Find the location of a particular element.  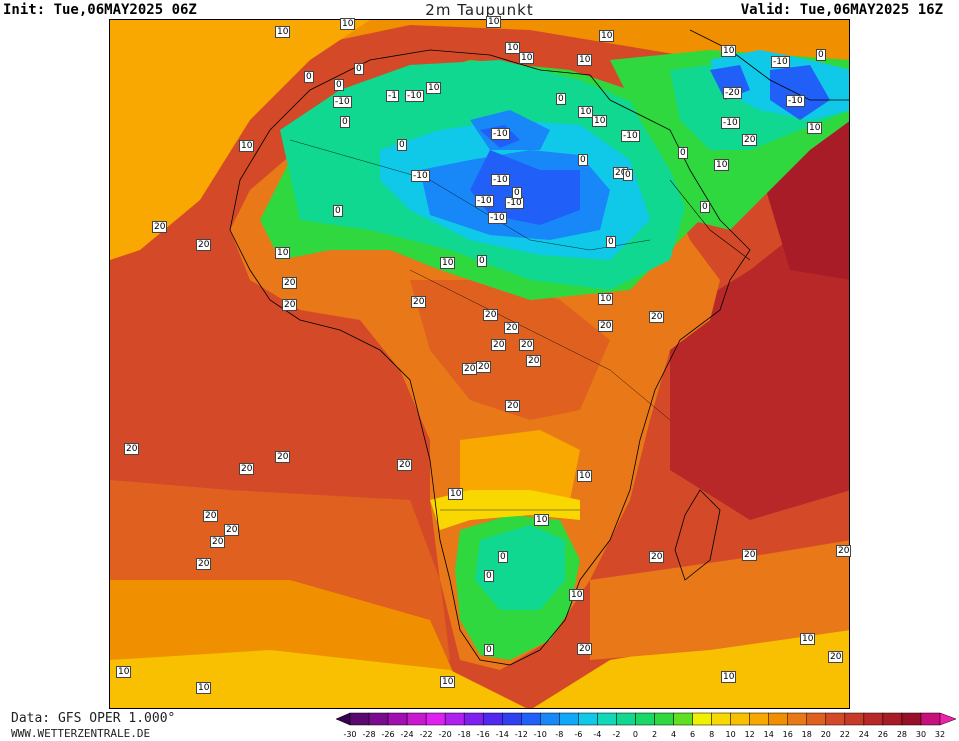

colorbar-tick-label: -28 is located at coordinates (368, 734).